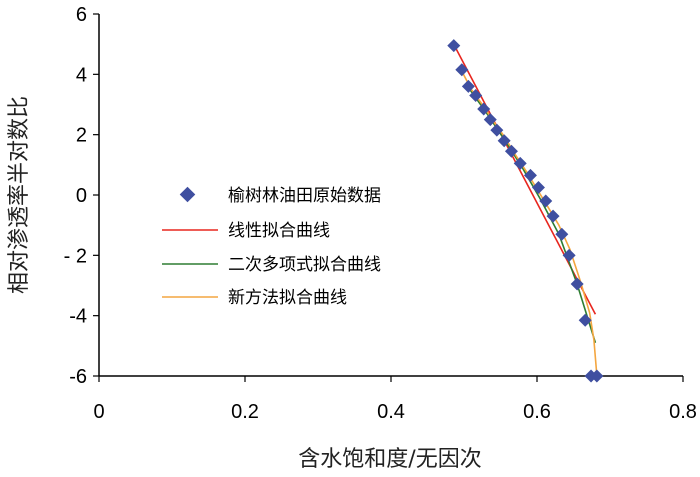 This screenshot has width=700, height=477. What do you see at coordinates (304, 196) in the screenshot?
I see `legend-label-raw-data: 榆树林油田原始数据` at bounding box center [304, 196].